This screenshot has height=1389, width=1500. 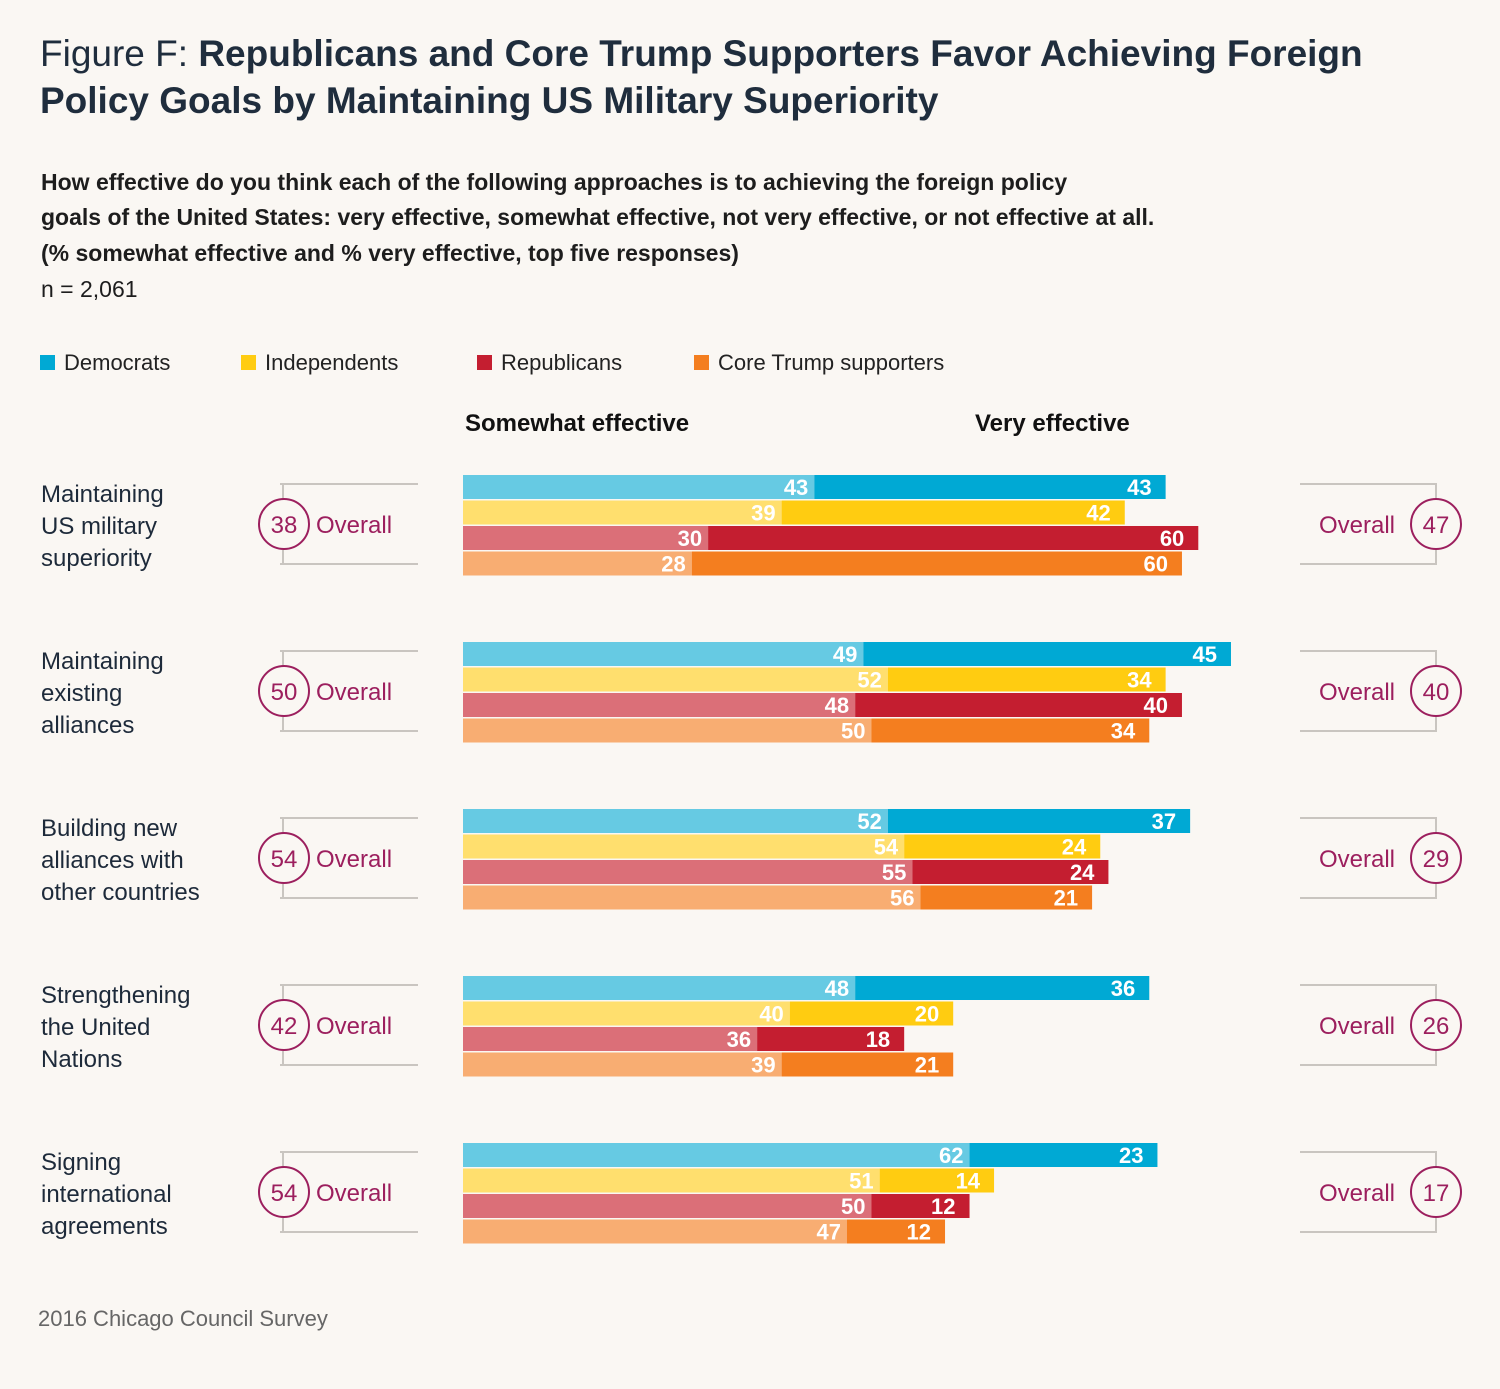 What do you see at coordinates (739, 1039) in the screenshot?
I see `bar-somewhat-label: 36` at bounding box center [739, 1039].